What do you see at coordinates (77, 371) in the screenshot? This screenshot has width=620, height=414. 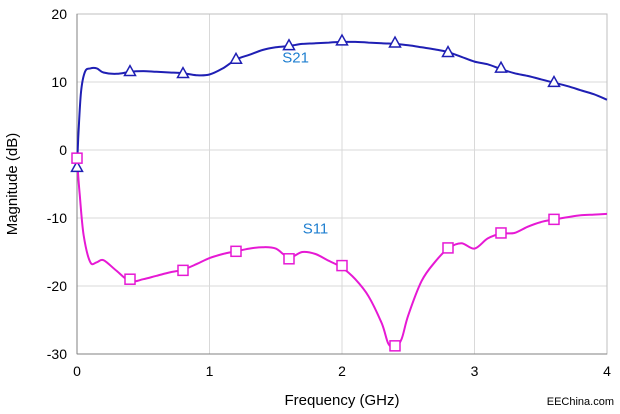 I see `x-tick-label: 0` at bounding box center [77, 371].